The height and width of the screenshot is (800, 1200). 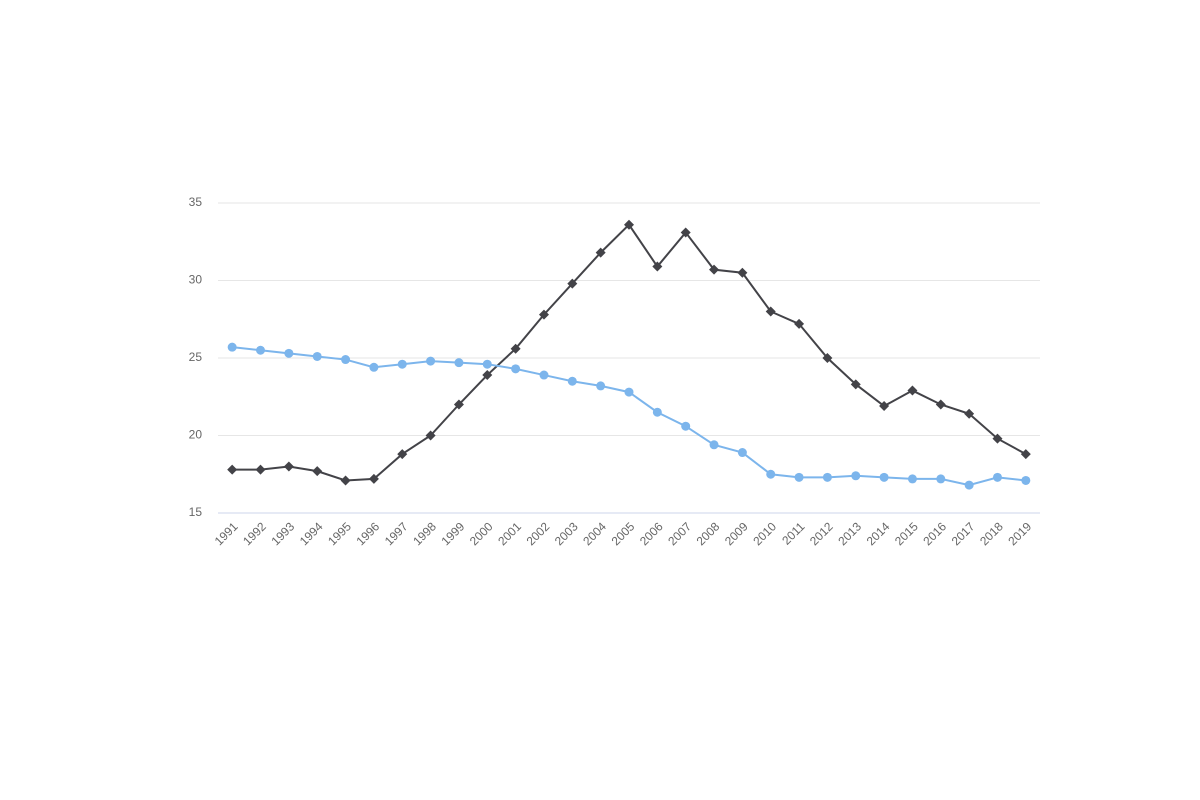 What do you see at coordinates (566, 533) in the screenshot?
I see `x-tick-label: 2003` at bounding box center [566, 533].